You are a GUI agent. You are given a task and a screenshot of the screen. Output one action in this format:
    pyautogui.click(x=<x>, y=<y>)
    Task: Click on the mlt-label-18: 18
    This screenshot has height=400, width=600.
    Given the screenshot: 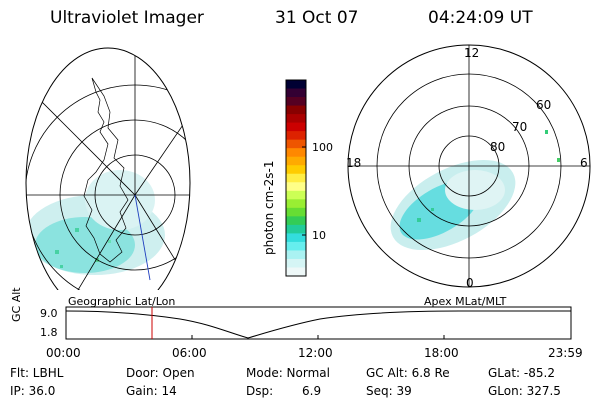 What is the action you would take?
    pyautogui.click(x=354, y=163)
    